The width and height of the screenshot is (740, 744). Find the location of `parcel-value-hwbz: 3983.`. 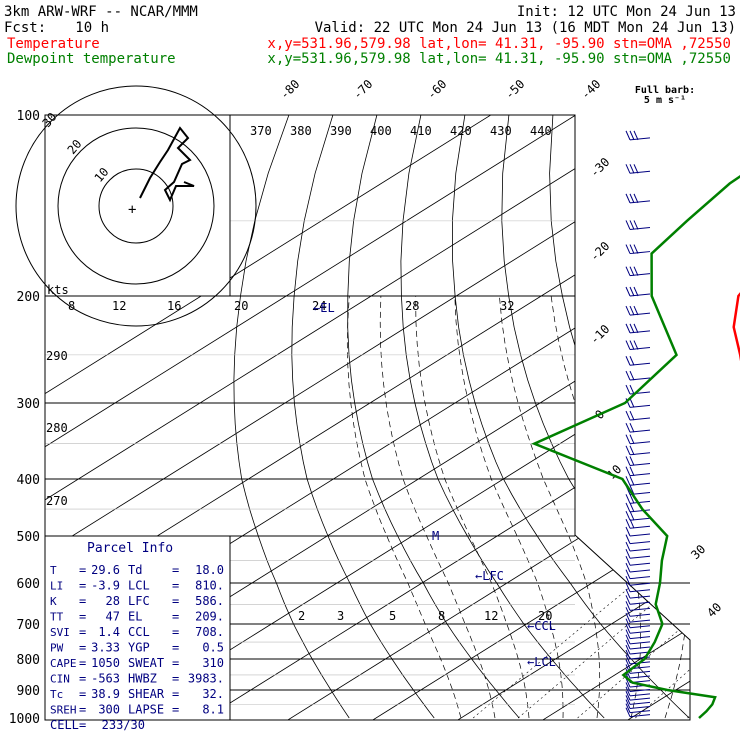

parcel-value-hwbz: 3983. is located at coordinates (206, 679).